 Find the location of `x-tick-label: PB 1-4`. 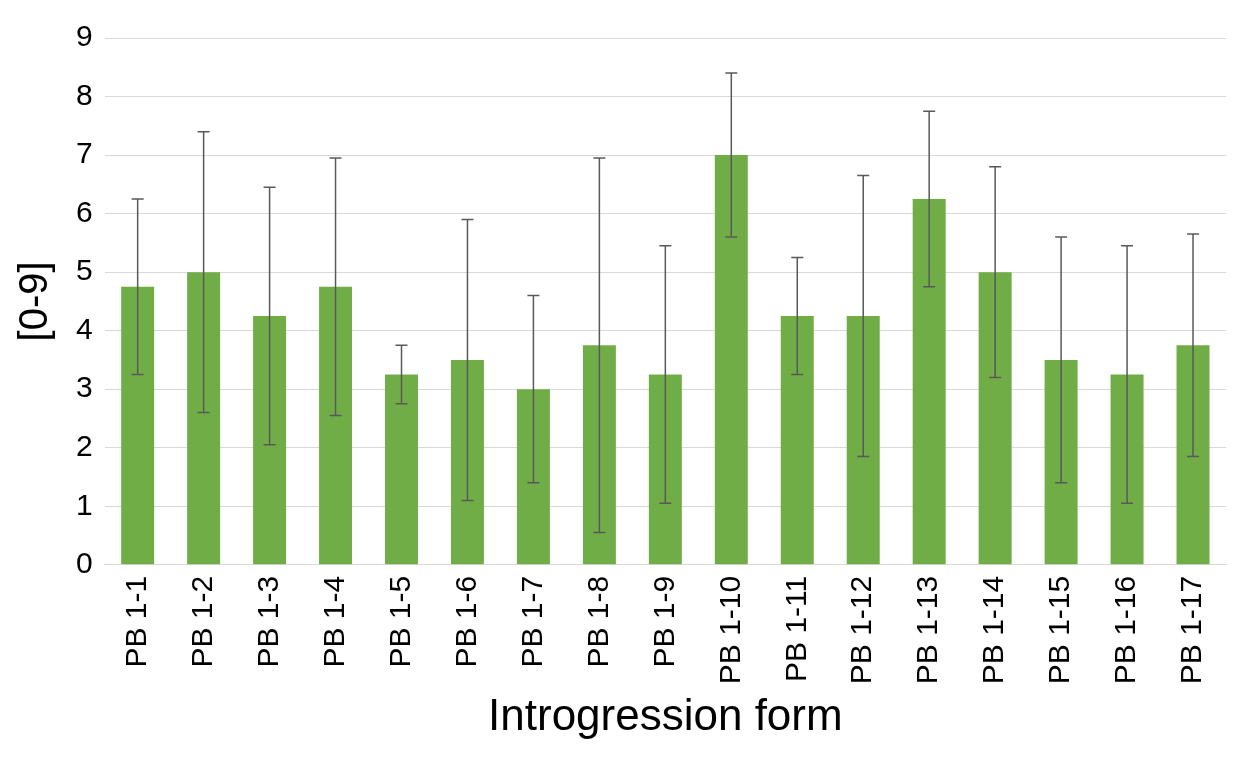

x-tick-label: PB 1-4 is located at coordinates (333, 621).